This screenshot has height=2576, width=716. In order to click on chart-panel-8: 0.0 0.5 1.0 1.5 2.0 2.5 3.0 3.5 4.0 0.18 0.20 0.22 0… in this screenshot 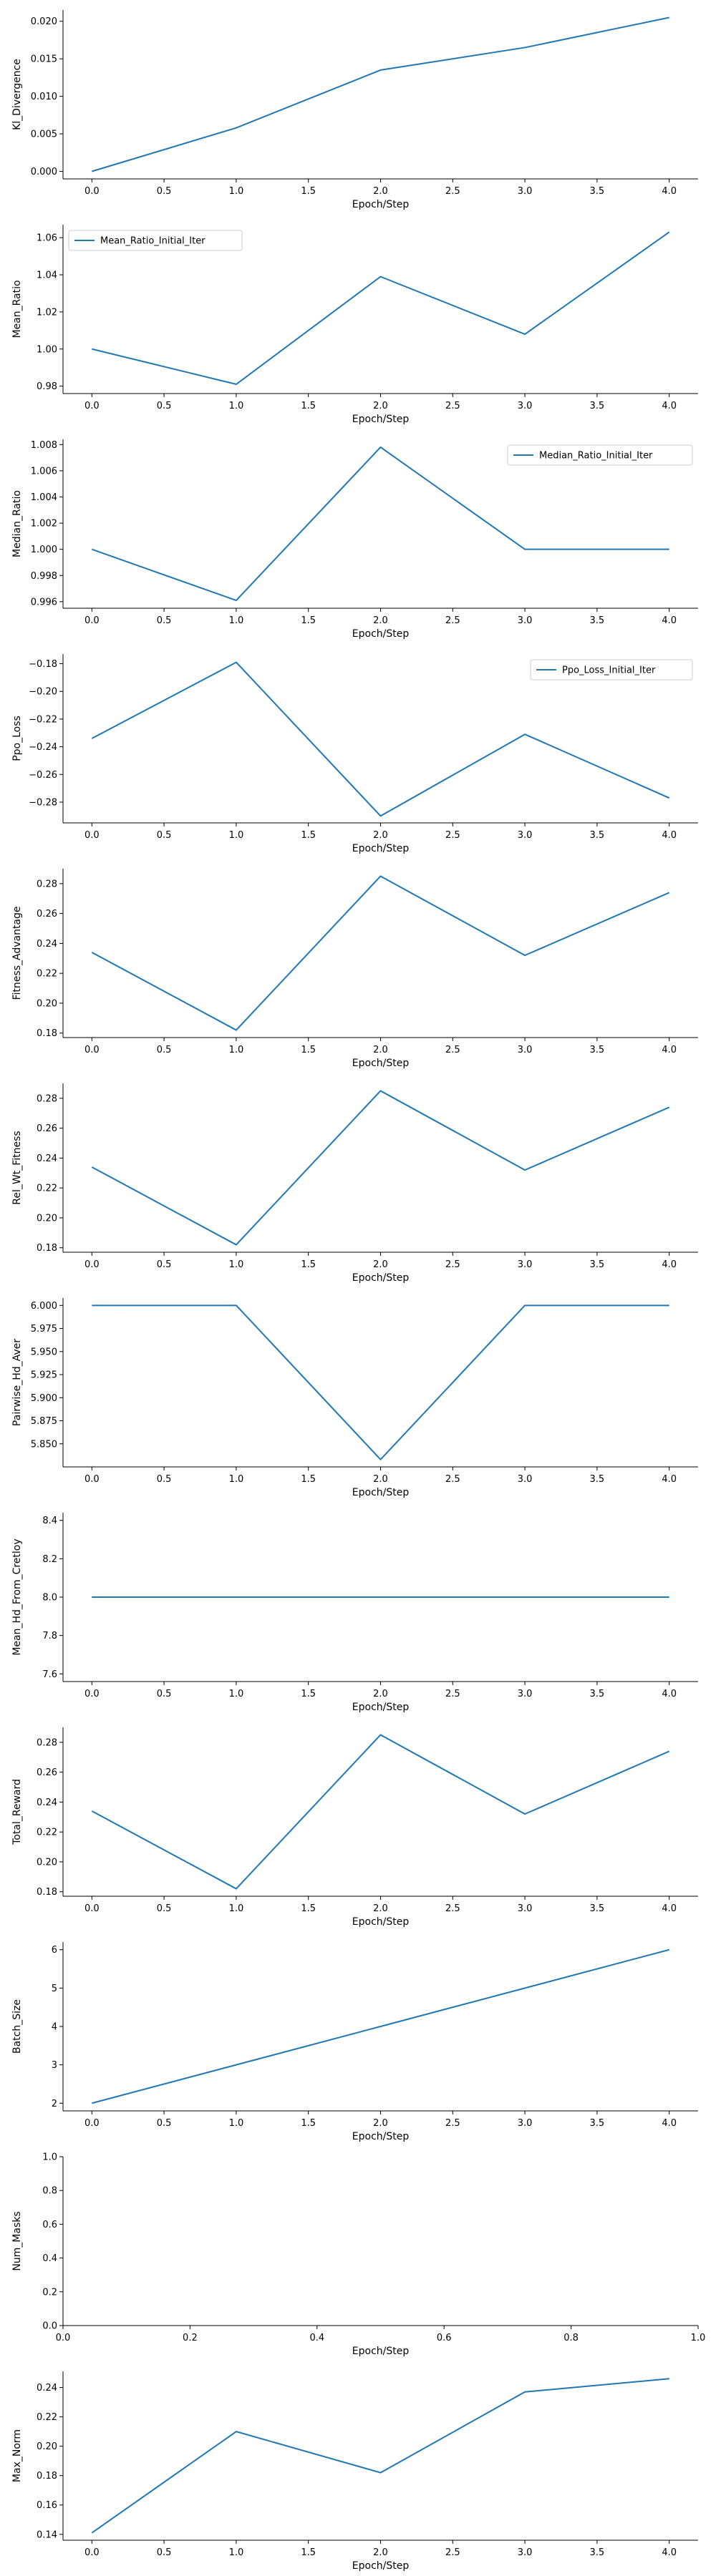, I will do `click(354, 1827)`.